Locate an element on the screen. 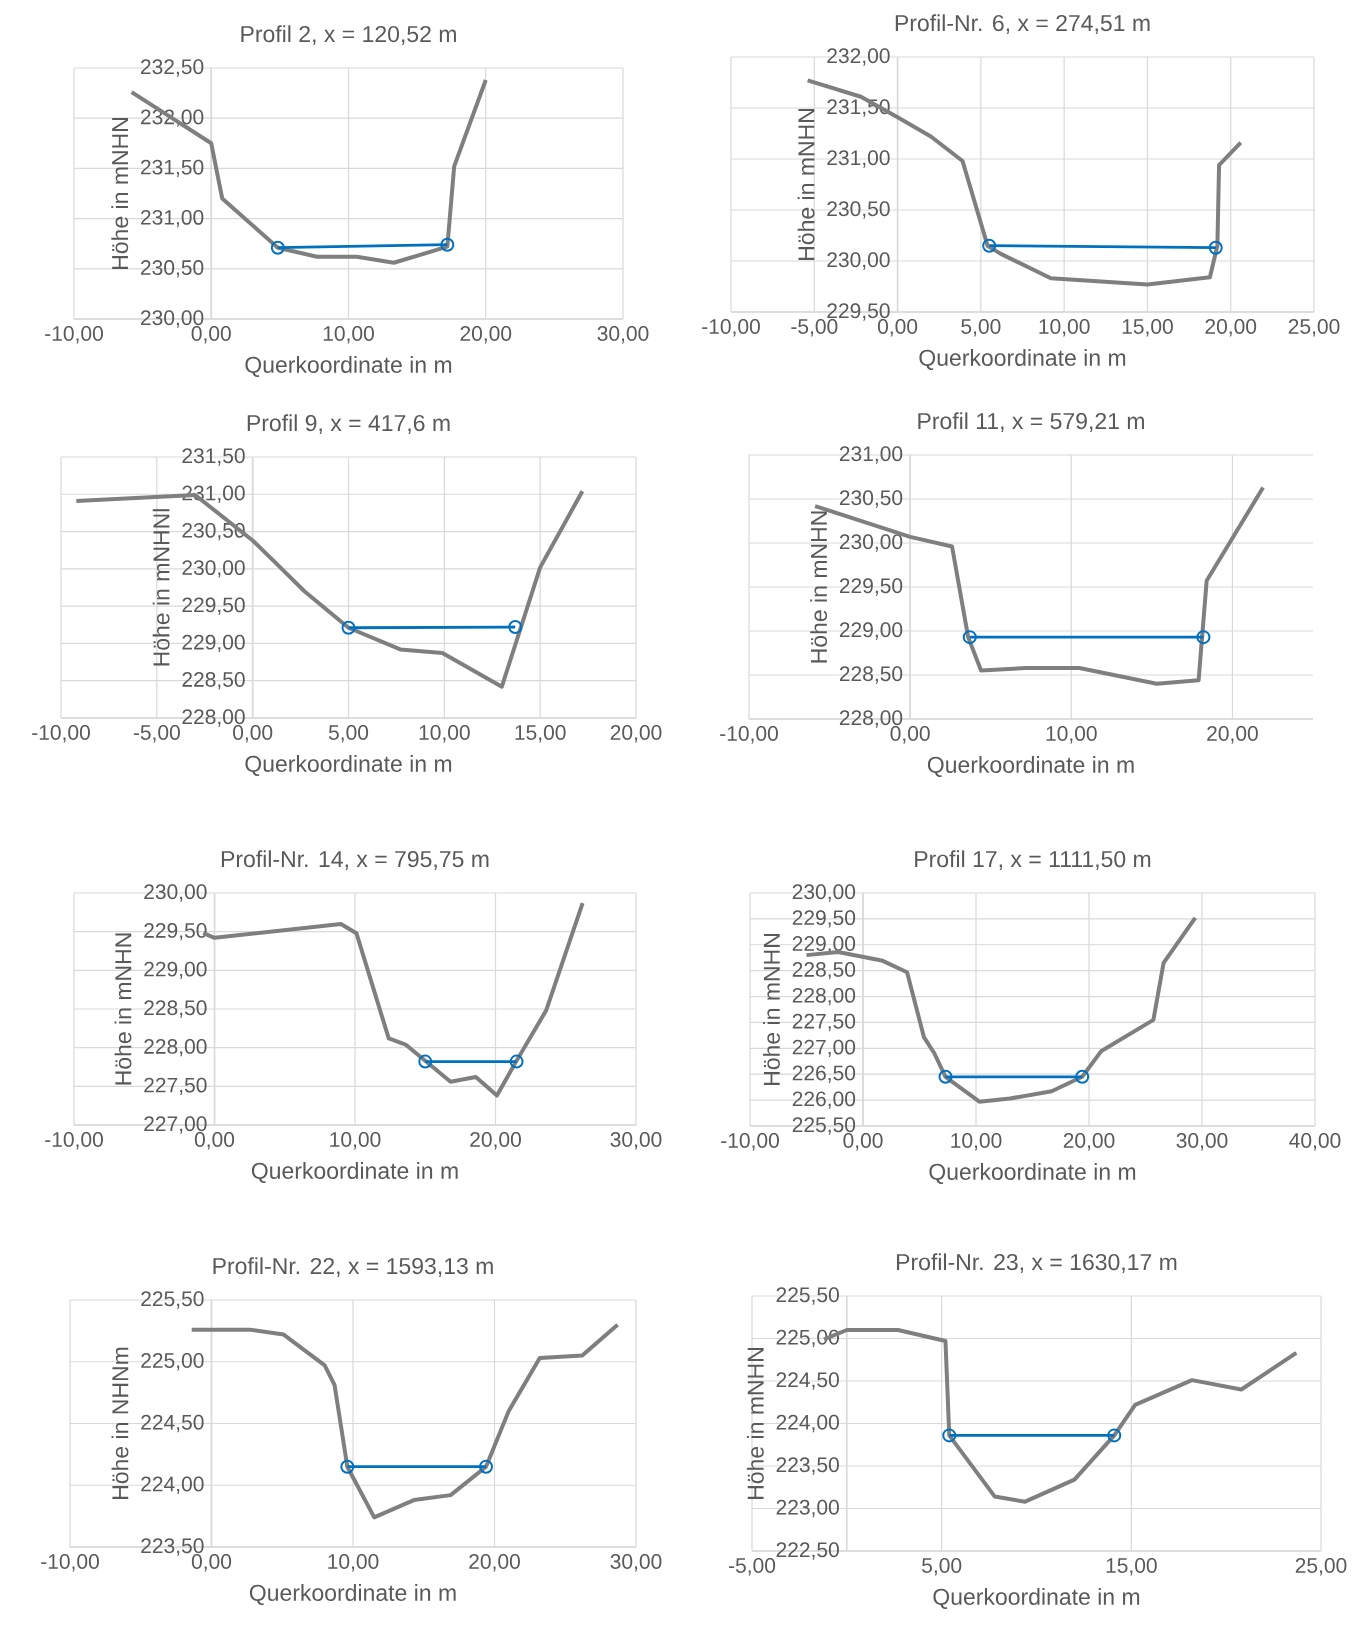  chart-title: Profil 9, x = 417,6 m is located at coordinates (348, 424).